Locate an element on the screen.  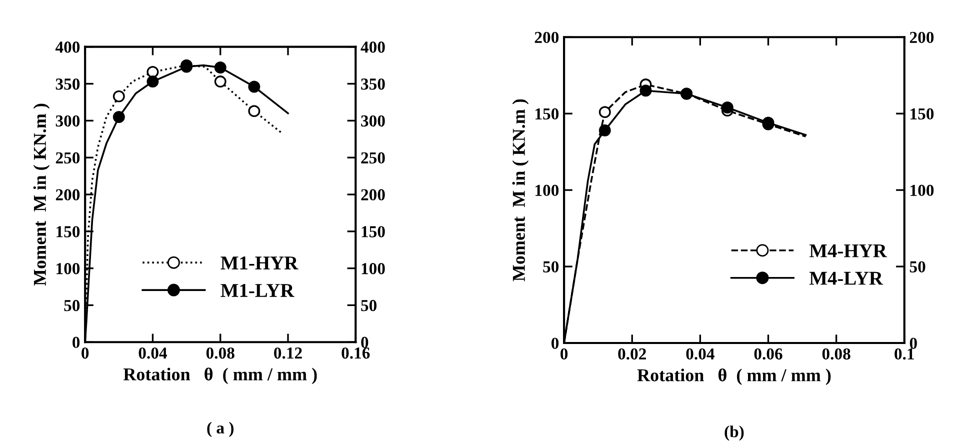
y-tick-label: 250 is located at coordinates (68, 158).